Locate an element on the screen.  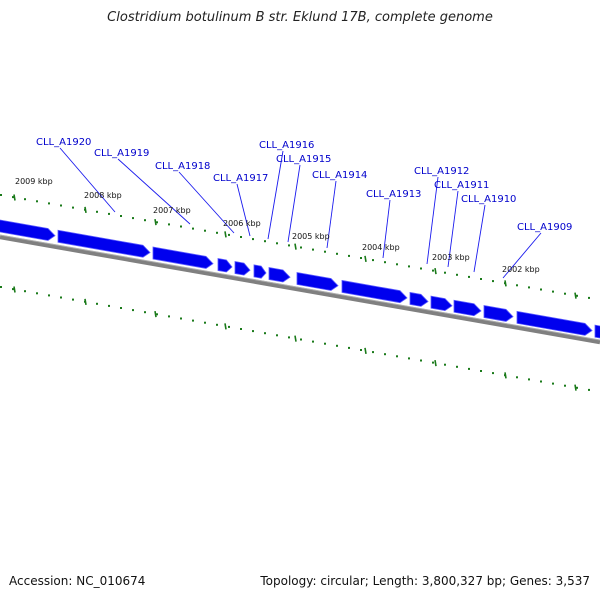
gene-label: CLL_A1909 is located at coordinates (544, 227).